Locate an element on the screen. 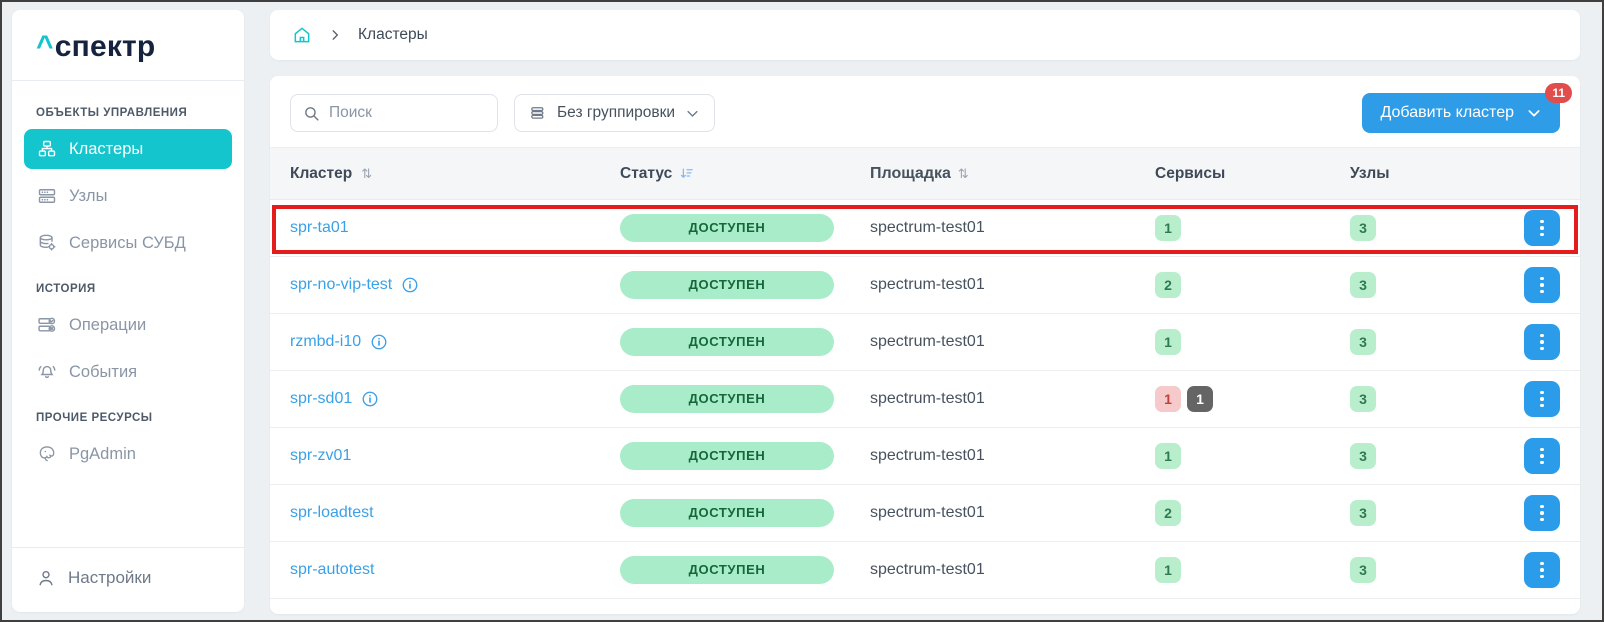 This screenshot has height=622, width=1604. sidebar-item-label: Настройки is located at coordinates (110, 577).